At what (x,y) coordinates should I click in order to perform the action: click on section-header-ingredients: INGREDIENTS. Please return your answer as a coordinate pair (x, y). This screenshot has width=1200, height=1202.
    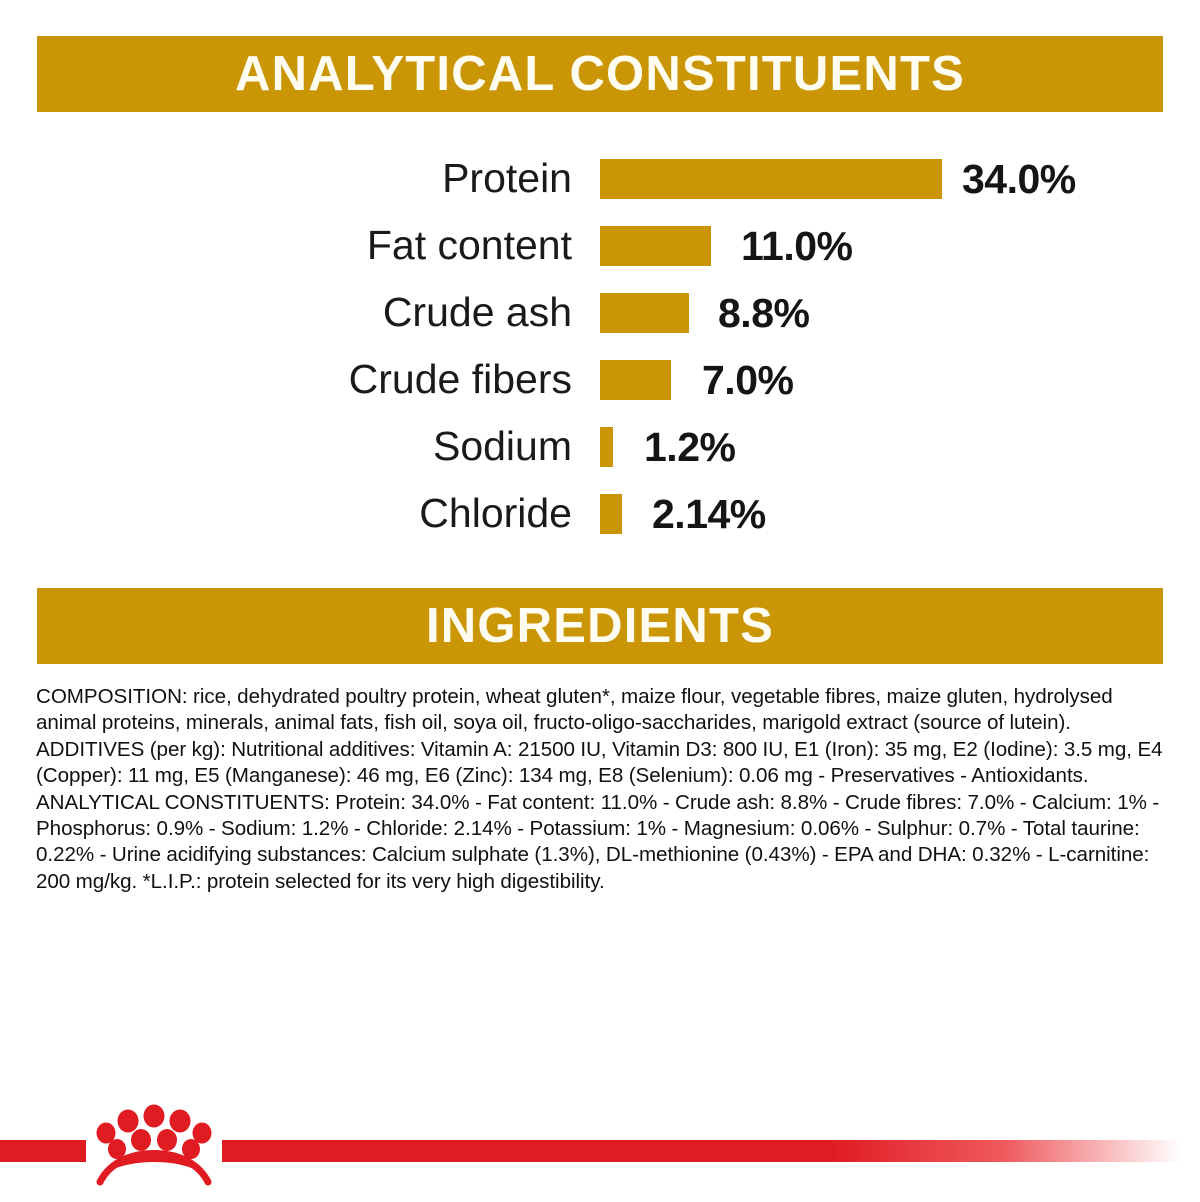
    Looking at the image, I should click on (600, 626).